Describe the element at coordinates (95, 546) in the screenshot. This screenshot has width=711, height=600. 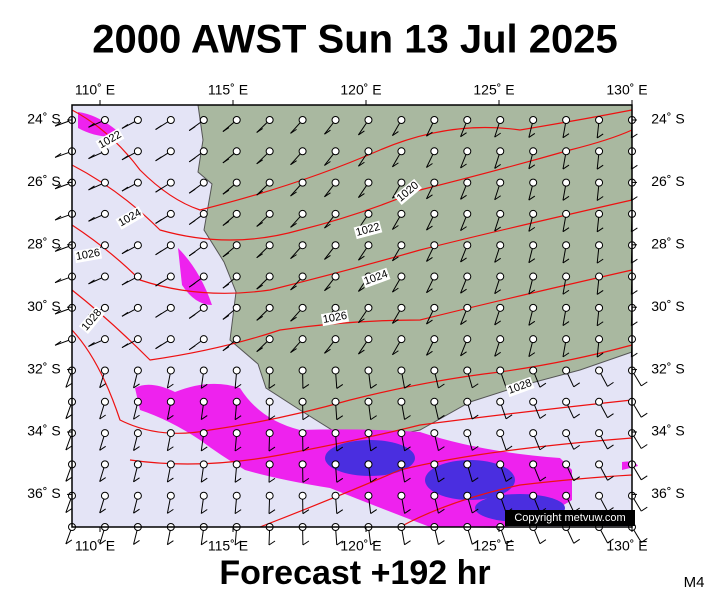
I see `lon-label: 110˚ E` at that location.